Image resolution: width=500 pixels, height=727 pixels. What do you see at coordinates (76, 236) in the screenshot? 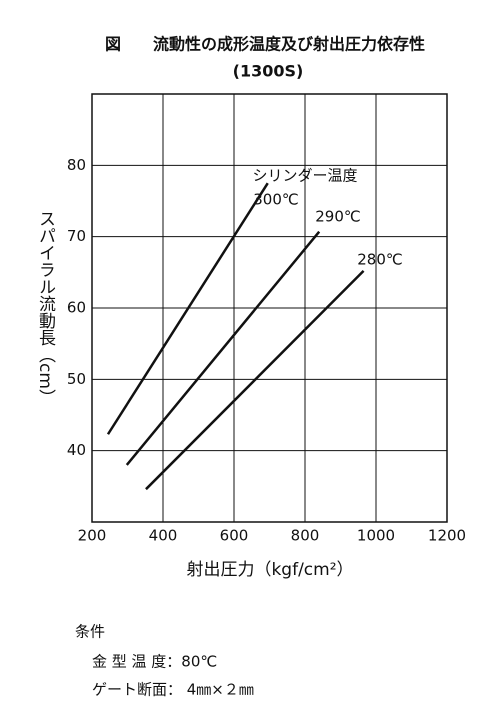
I see `y-tick-label: 70` at bounding box center [76, 236].